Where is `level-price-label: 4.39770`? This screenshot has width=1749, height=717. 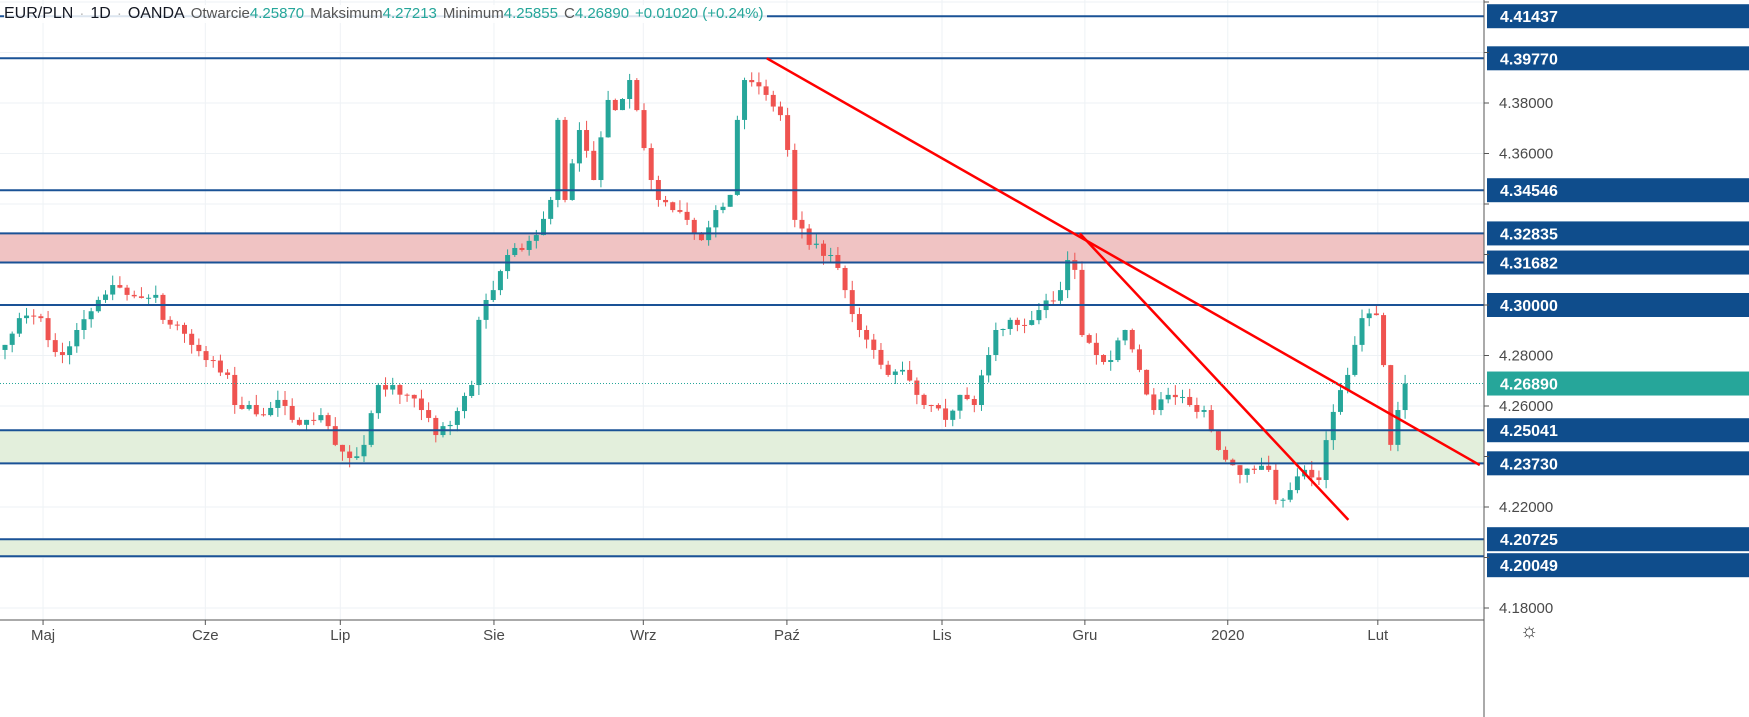 level-price-label: 4.39770 is located at coordinates (1529, 59).